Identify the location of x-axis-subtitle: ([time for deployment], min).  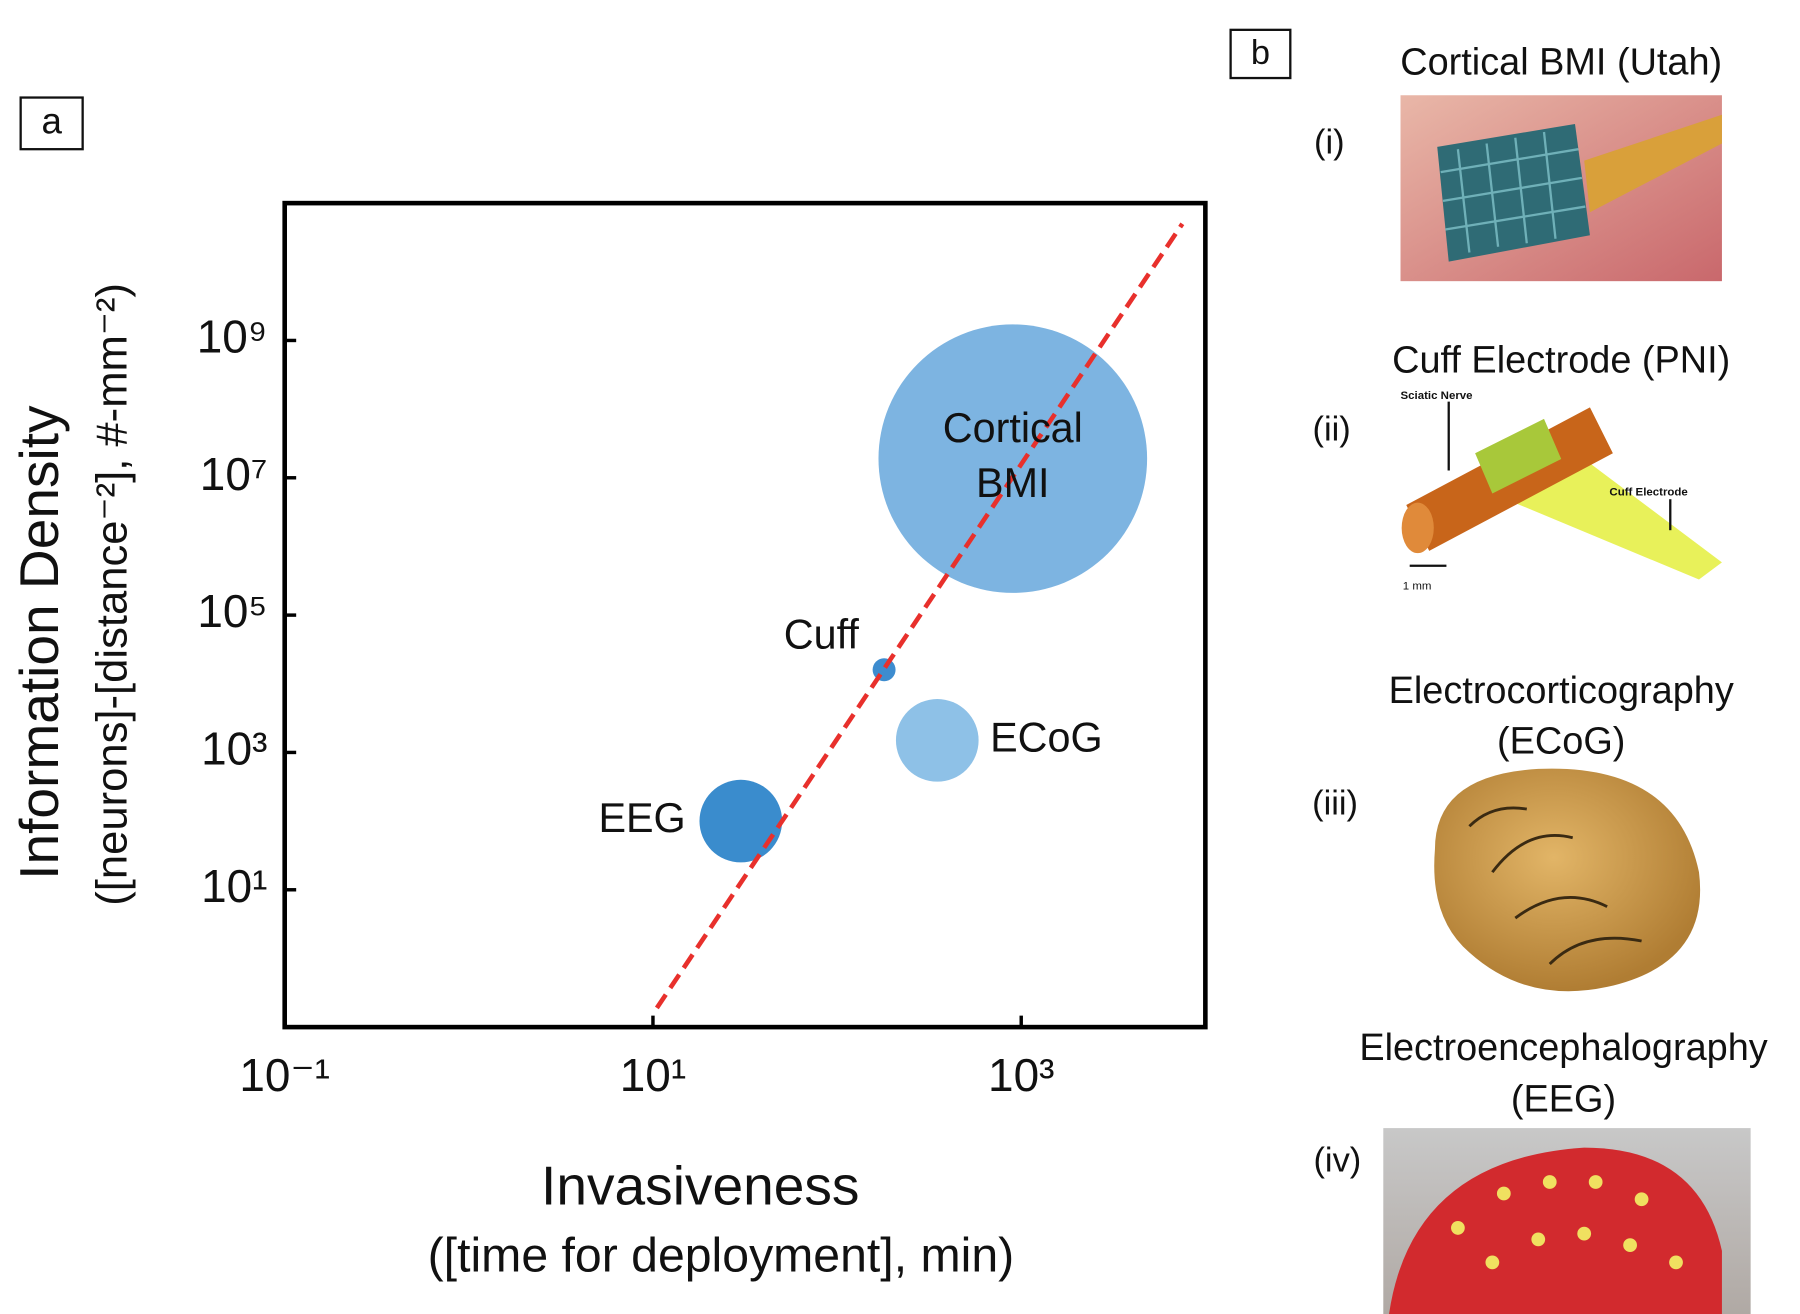
(721, 1256).